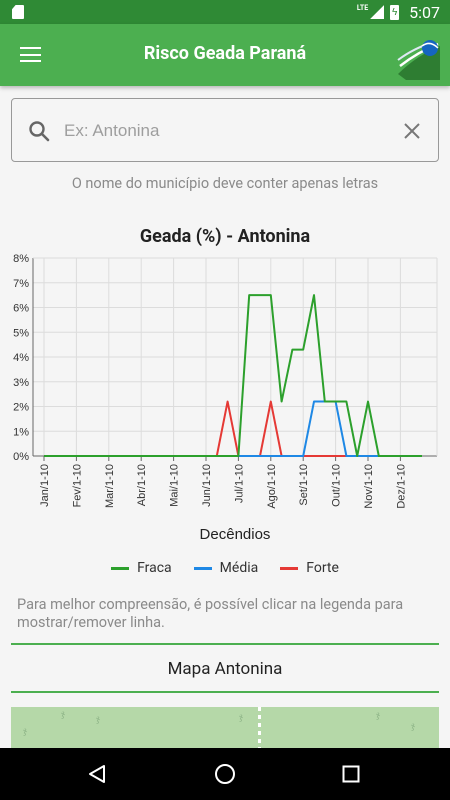  Describe the element at coordinates (21, 408) in the screenshot. I see `y-tick-label: 2%` at that location.